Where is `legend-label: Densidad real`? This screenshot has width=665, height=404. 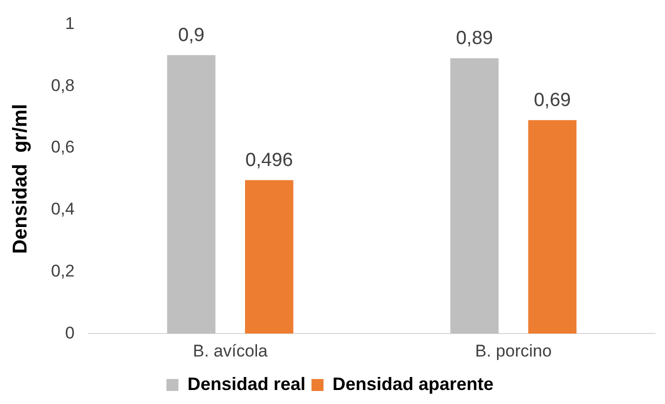 legend-label: Densidad real is located at coordinates (246, 384).